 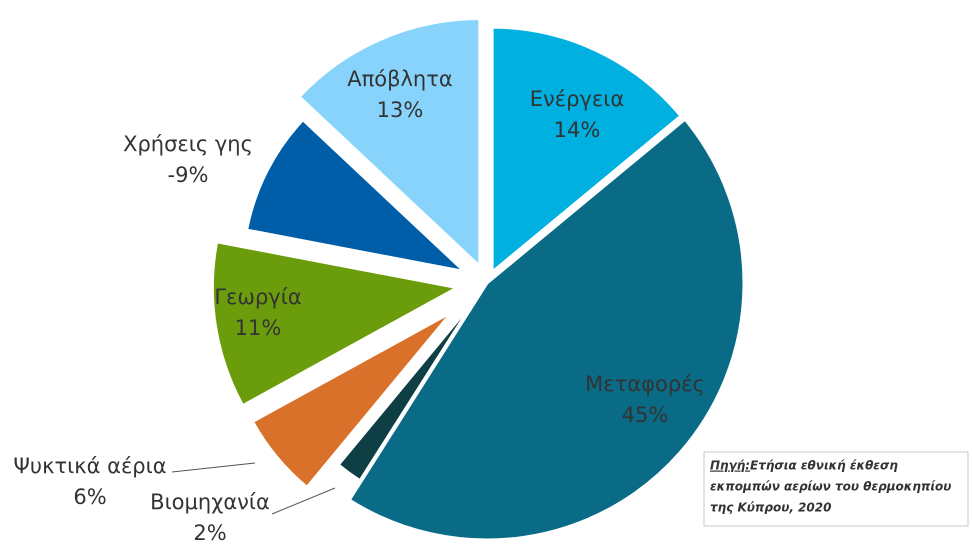 I want to click on value-label: 6%, so click(x=89, y=497).